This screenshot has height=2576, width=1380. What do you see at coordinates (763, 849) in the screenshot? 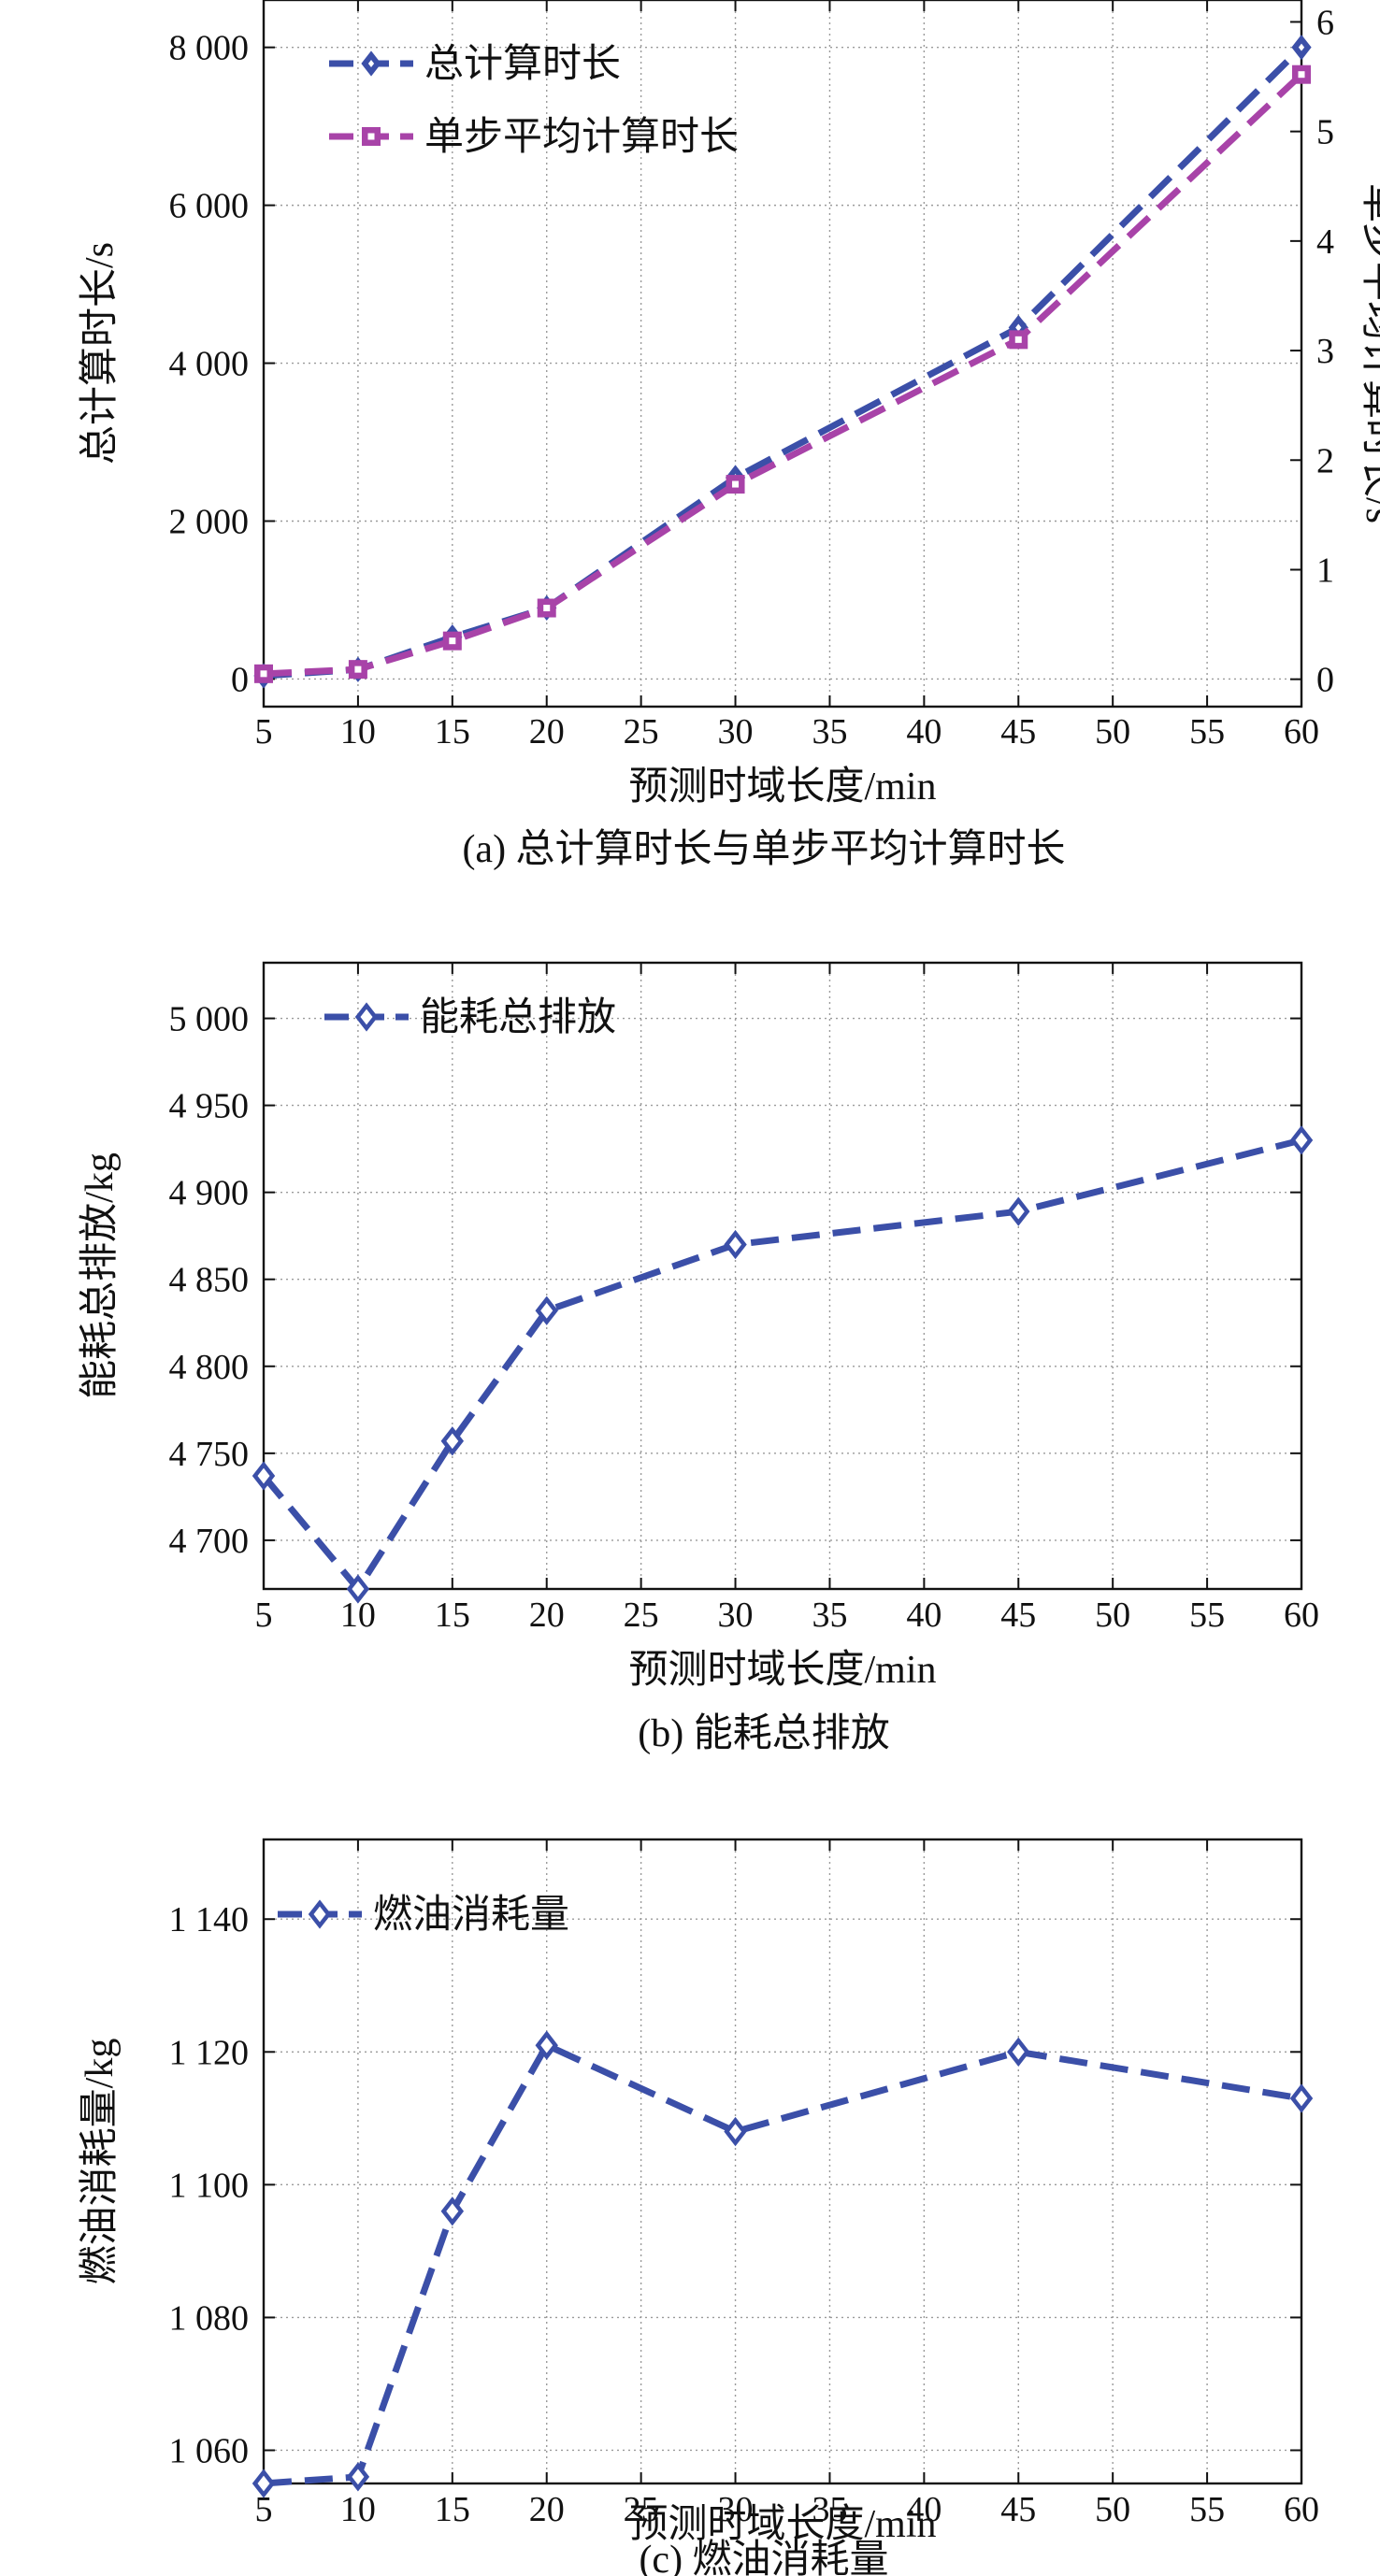
I see `caption-0: (a) 总计算时长与单步平均计算时长` at bounding box center [763, 849].